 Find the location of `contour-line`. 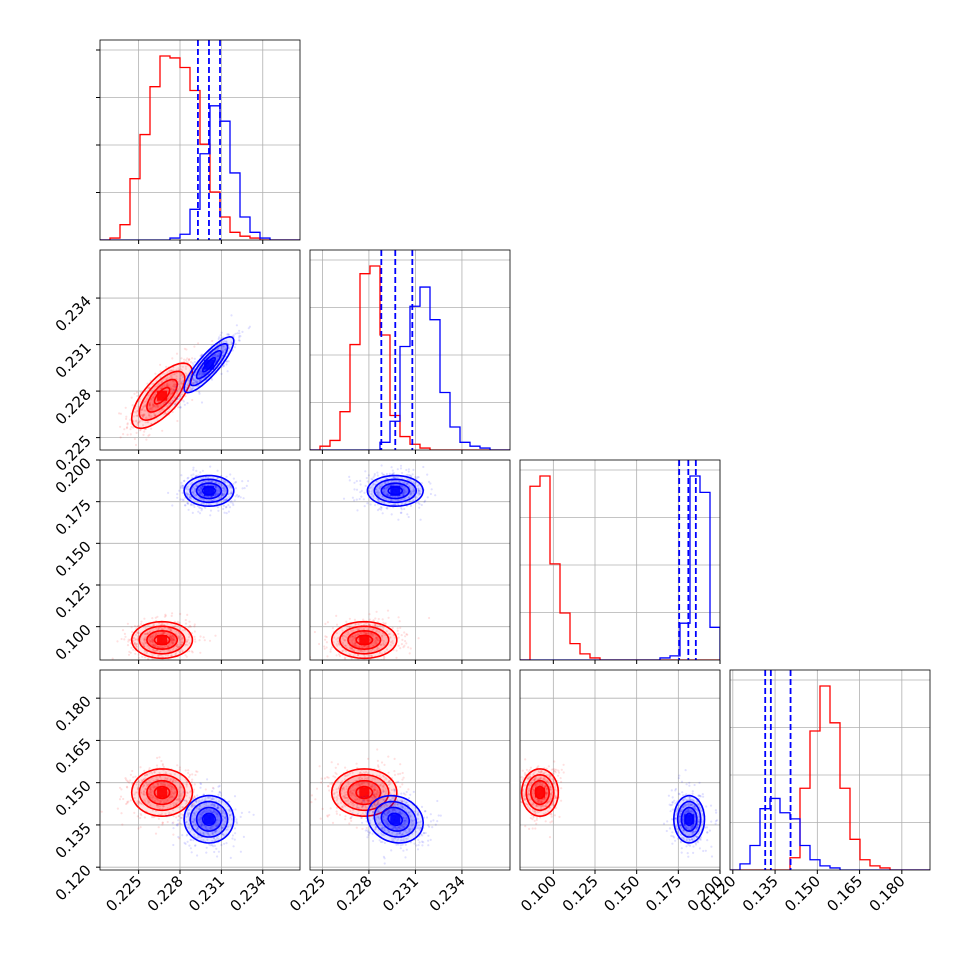

contour-line is located at coordinates (162, 640).